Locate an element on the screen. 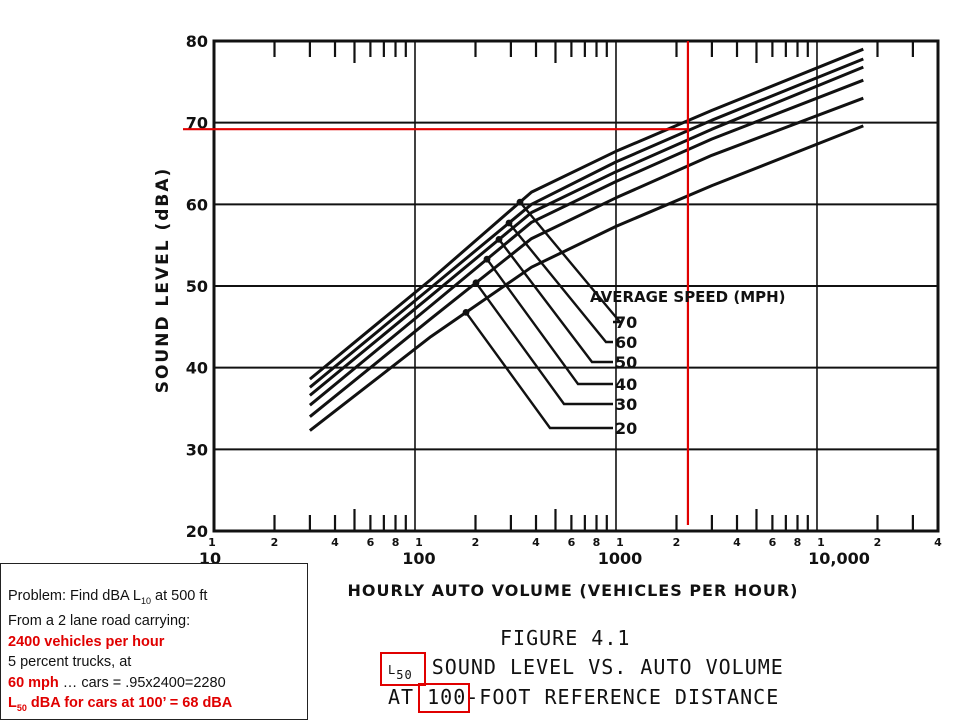  x-major-tick-label: 100 is located at coordinates (418, 558).